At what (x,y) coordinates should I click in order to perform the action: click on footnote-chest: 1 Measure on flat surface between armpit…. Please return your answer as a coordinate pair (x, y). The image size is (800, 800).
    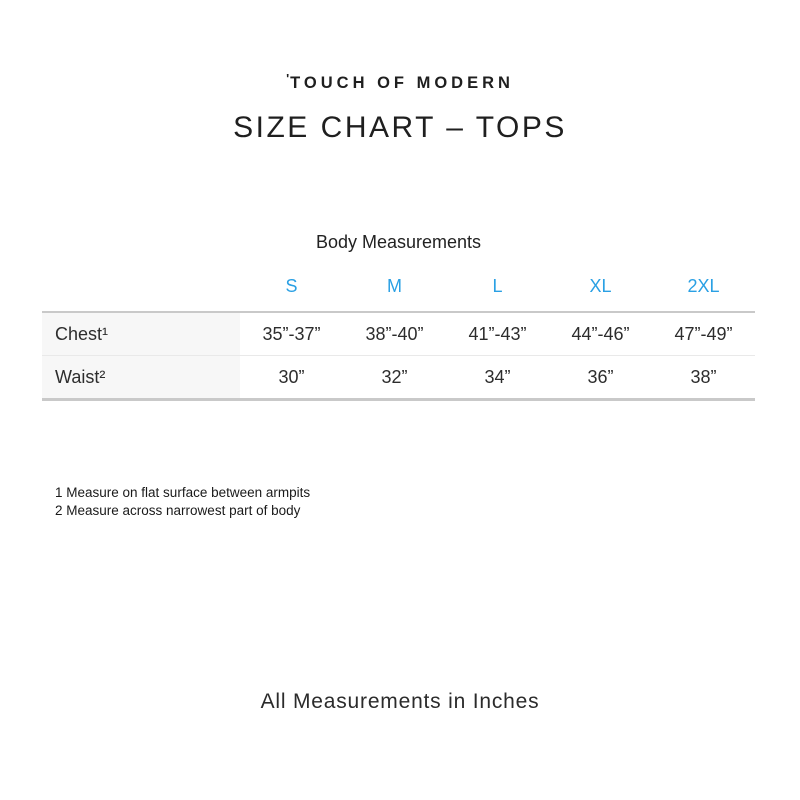
    Looking at the image, I should click on (183, 492).